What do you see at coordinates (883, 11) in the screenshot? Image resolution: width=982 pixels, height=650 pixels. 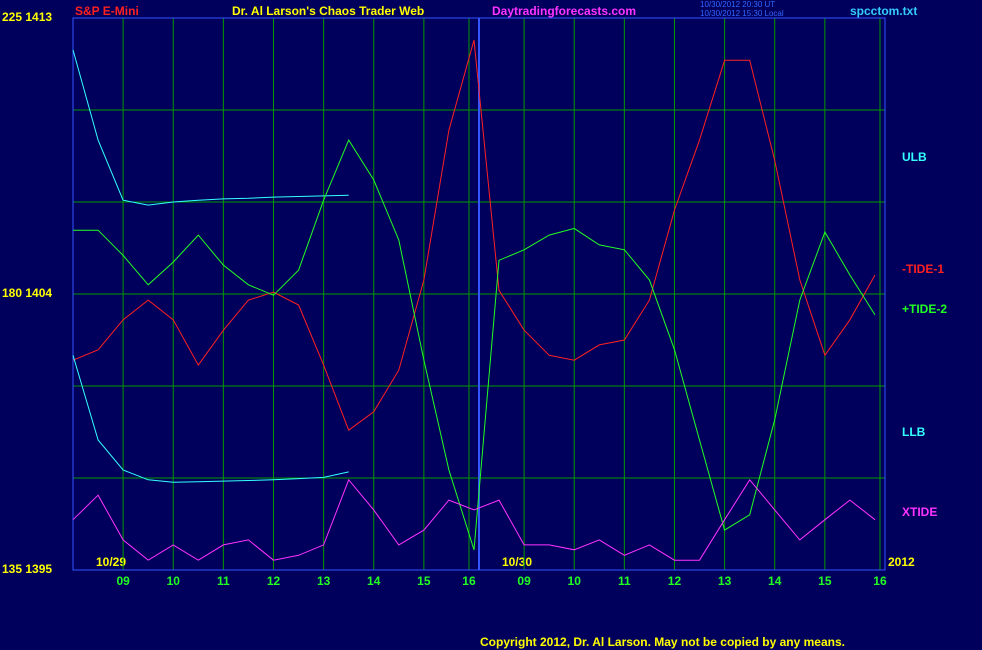 I see `file-name: spcctom.txt` at bounding box center [883, 11].